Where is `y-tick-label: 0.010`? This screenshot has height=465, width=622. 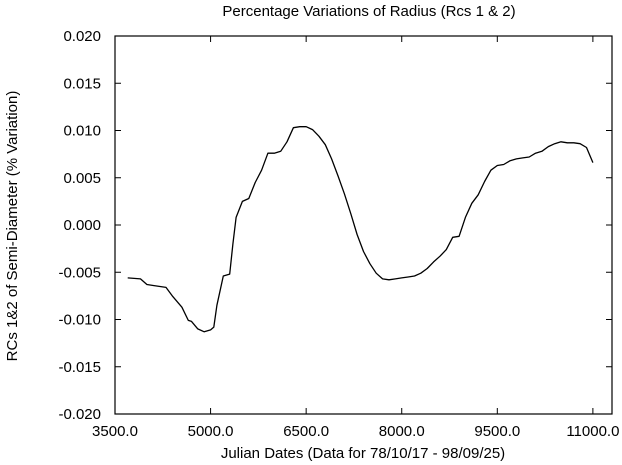 y-tick-label: 0.010 is located at coordinates (82, 131).